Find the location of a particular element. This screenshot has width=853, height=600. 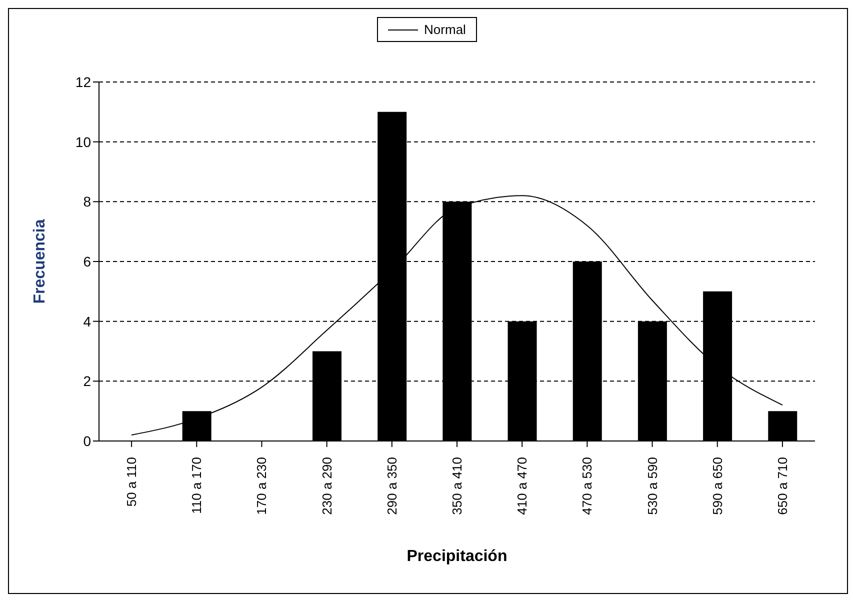

x-tick-label: 50 a 110 is located at coordinates (132, 482).